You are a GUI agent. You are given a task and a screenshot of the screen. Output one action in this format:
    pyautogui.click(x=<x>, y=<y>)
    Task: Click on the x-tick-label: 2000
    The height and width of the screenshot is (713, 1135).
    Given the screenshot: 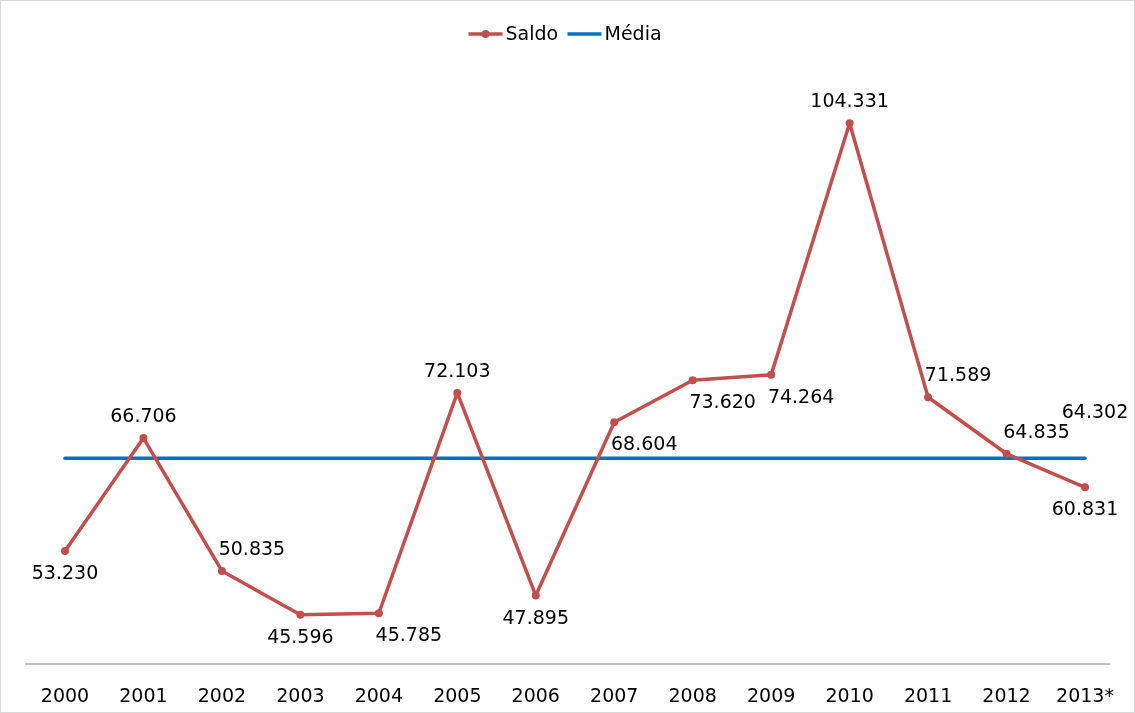 What is the action you would take?
    pyautogui.click(x=65, y=695)
    